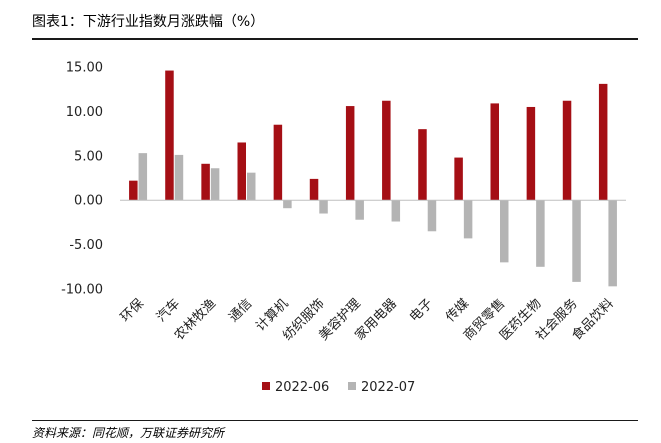 The image size is (661, 443). I want to click on figure-title: 图表1：下游行业指数月涨跌幅（%）, so click(148, 22).